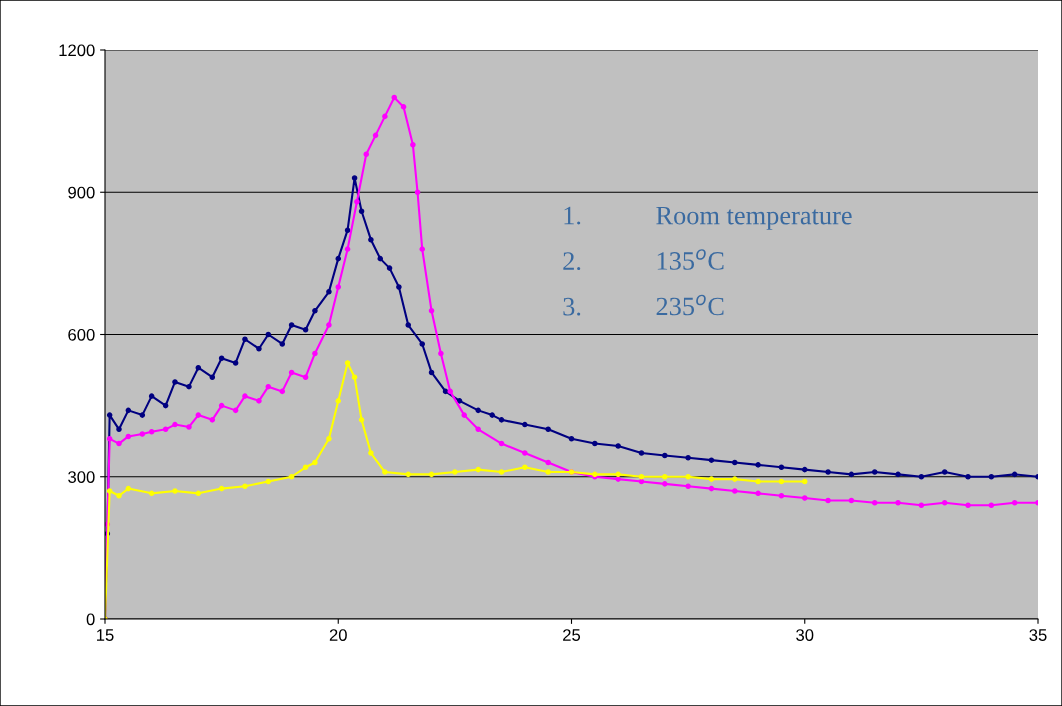 The image size is (1062, 706). What do you see at coordinates (77, 50) in the screenshot?
I see `y-tick-label: 1200` at bounding box center [77, 50].